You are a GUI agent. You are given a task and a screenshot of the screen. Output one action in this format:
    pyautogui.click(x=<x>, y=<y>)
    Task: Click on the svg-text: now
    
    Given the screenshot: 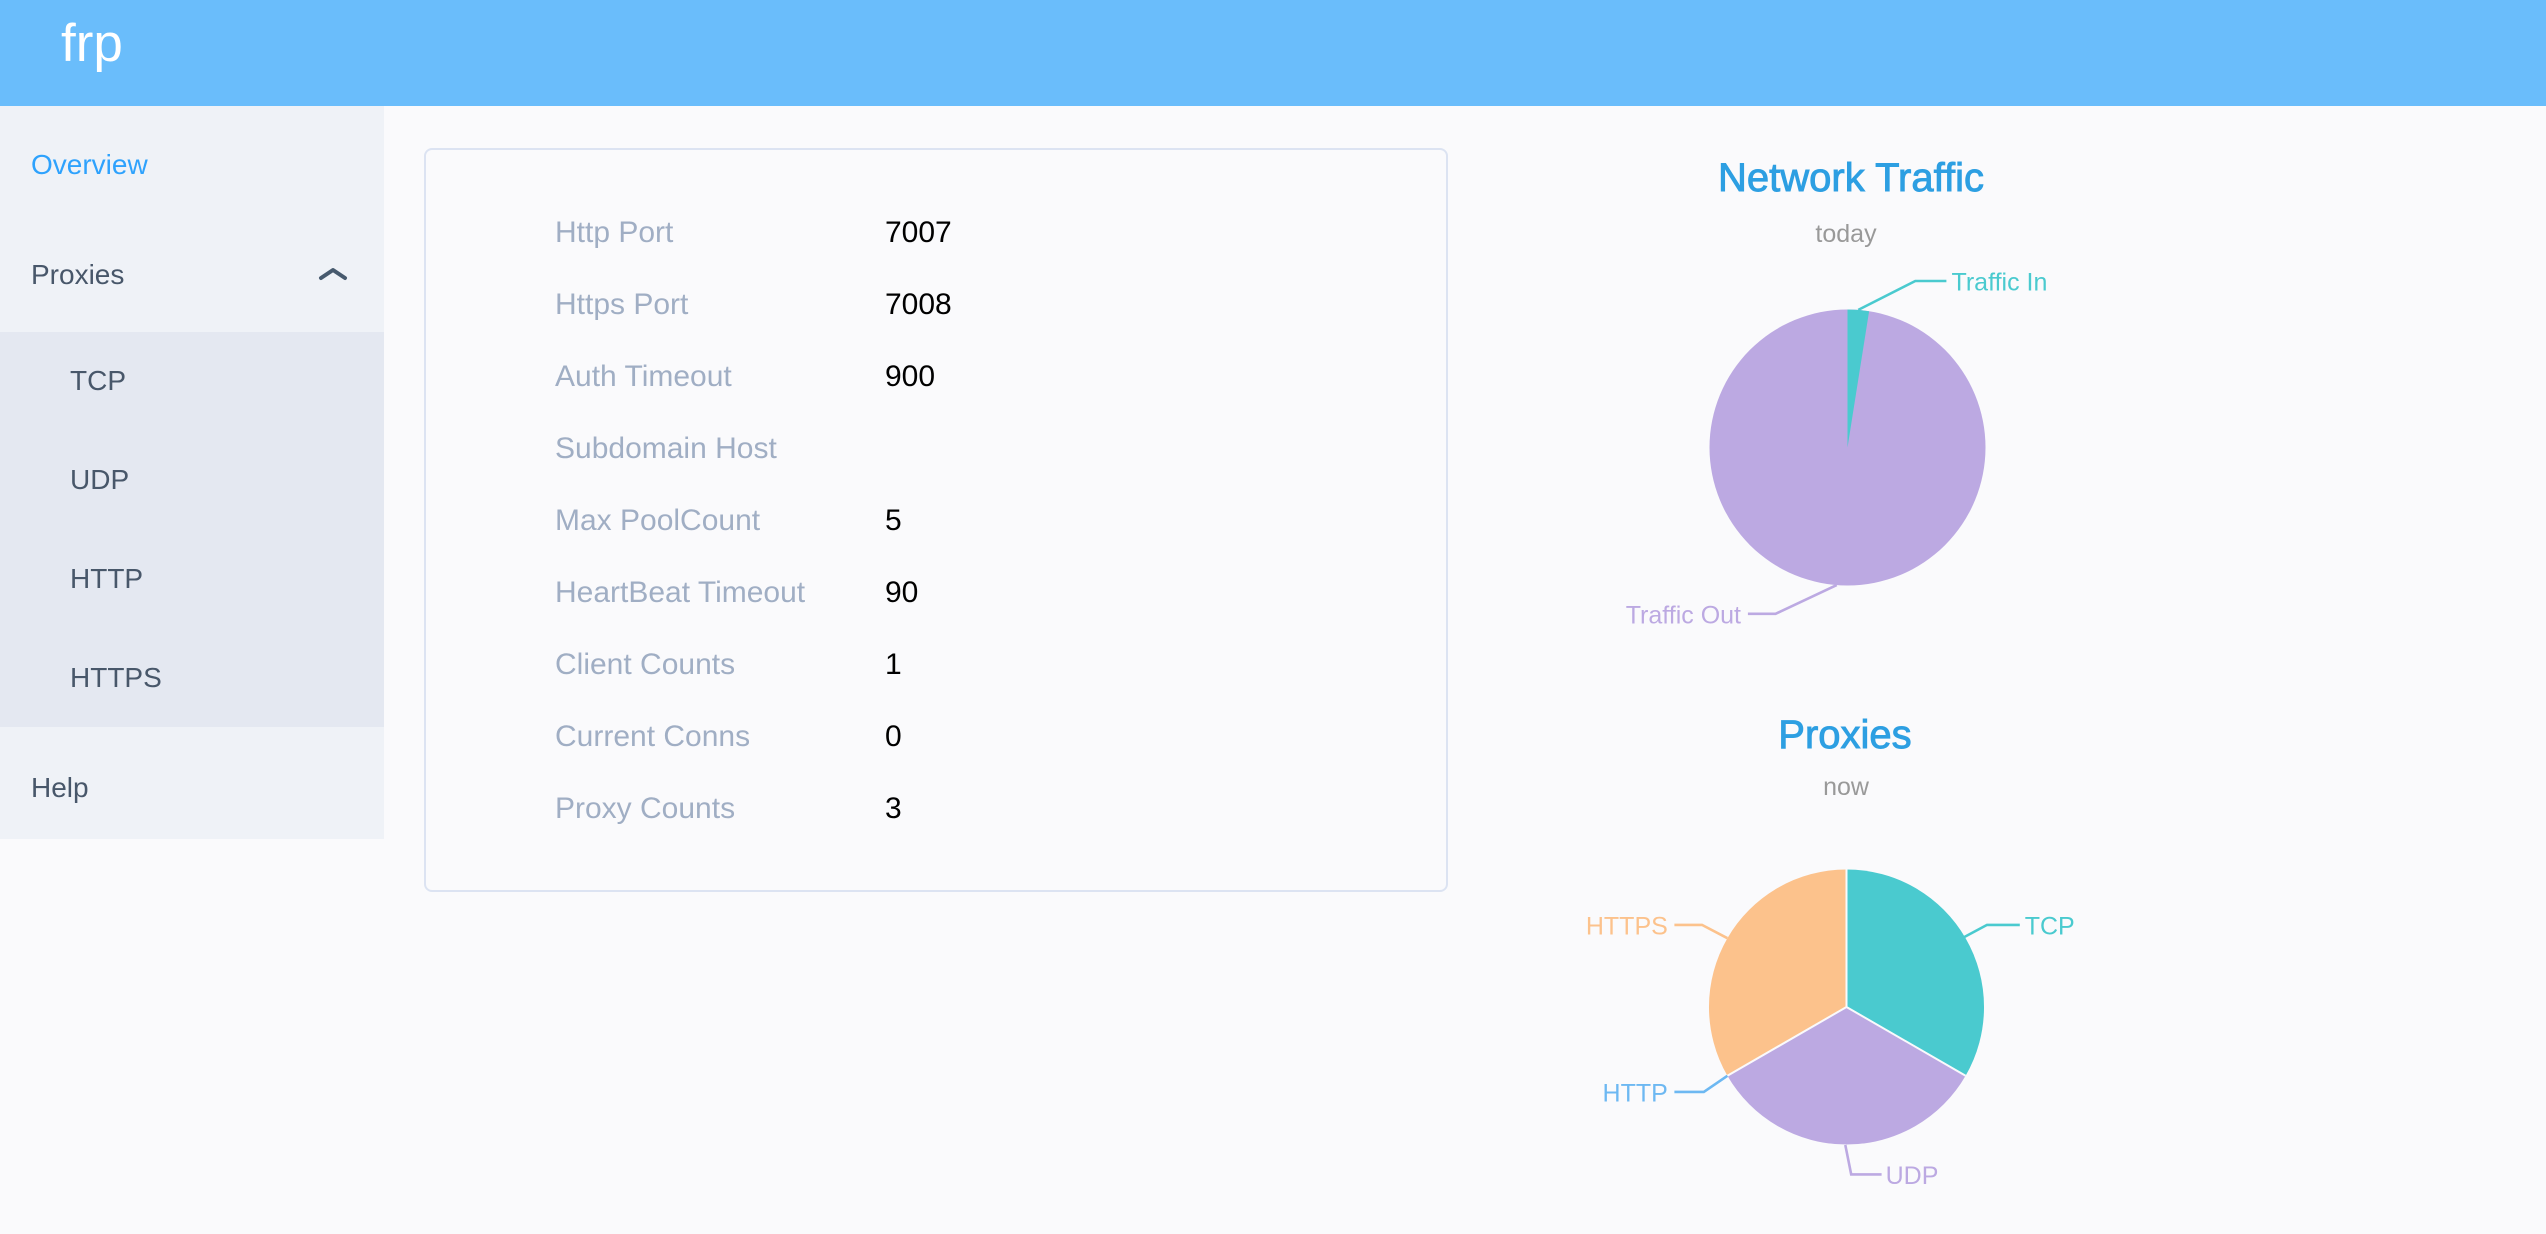 What is the action you would take?
    pyautogui.click(x=1846, y=787)
    